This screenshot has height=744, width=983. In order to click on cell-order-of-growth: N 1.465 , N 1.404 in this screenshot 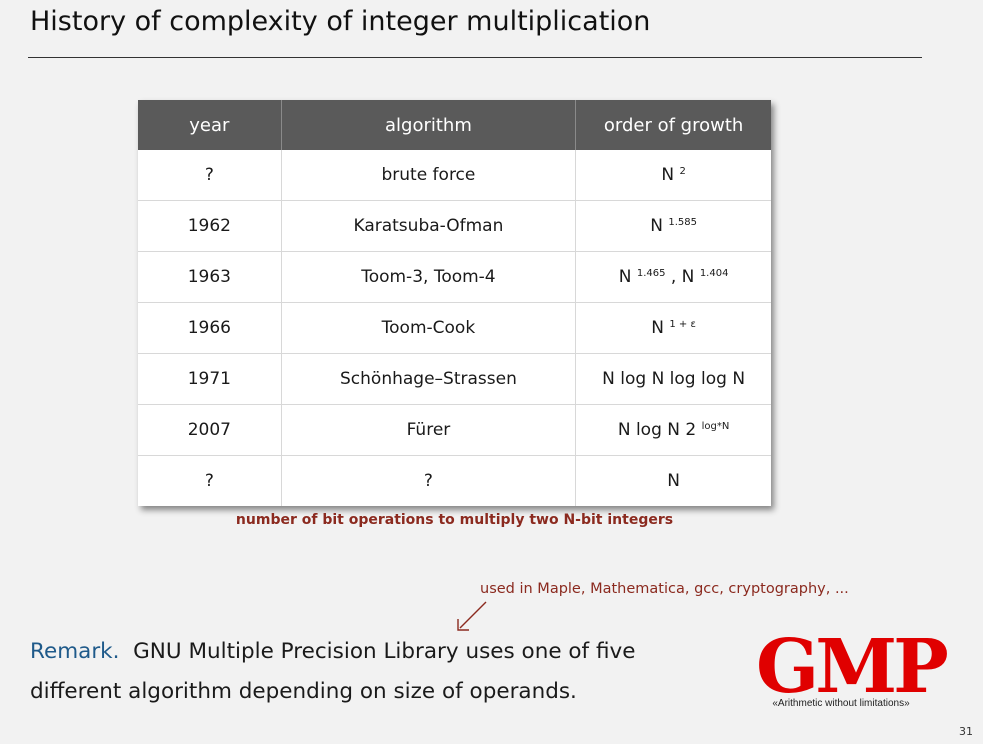, I will do `click(673, 277)`.